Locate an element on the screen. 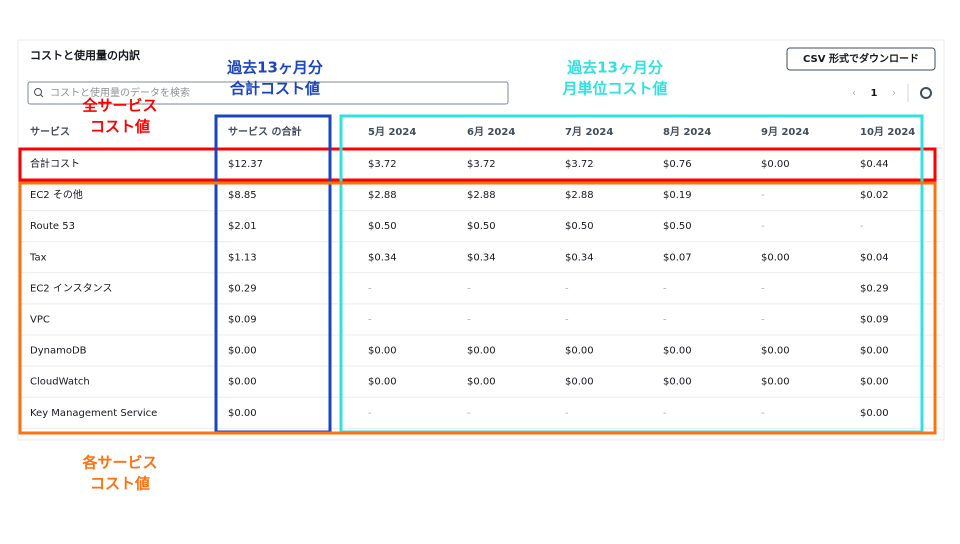 Image resolution: width=960 pixels, height=544 pixels. cost-cell: $0.02 is located at coordinates (874, 195).